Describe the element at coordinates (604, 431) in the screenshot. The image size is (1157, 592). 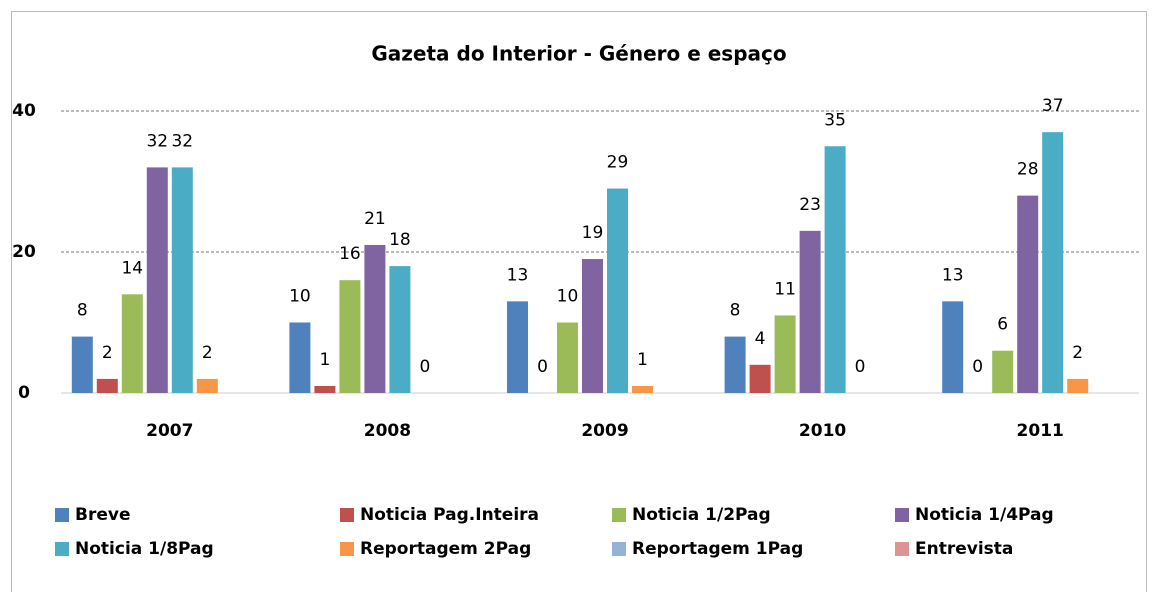
I see `x-tick-label: 2009` at that location.